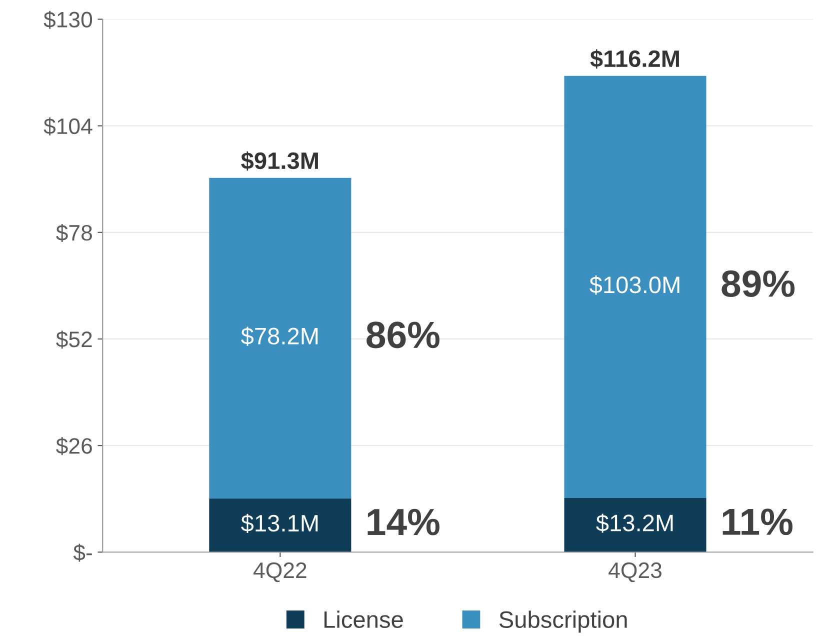 Image resolution: width=821 pixels, height=642 pixels. Describe the element at coordinates (74, 233) in the screenshot. I see `y-tick-label: $78` at that location.